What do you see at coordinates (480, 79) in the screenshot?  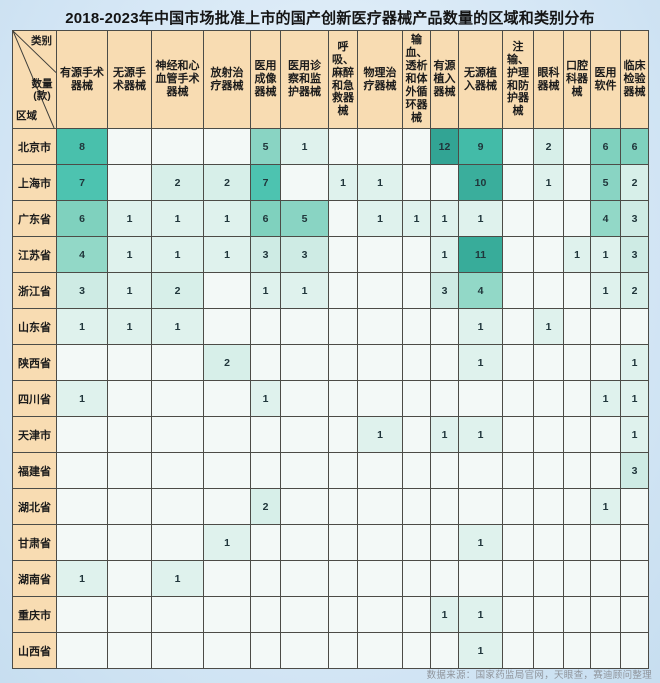 I see `column-header: 无源植入器械` at bounding box center [480, 79].